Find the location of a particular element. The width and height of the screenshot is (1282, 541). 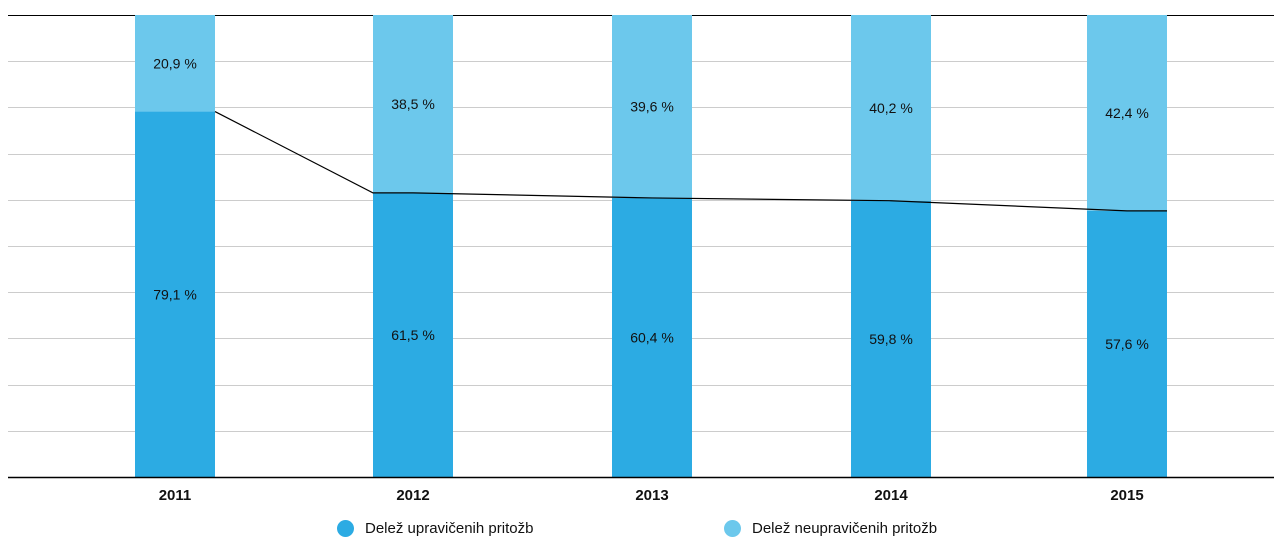

data-label-upraviceni: 79,1 % is located at coordinates (175, 294).